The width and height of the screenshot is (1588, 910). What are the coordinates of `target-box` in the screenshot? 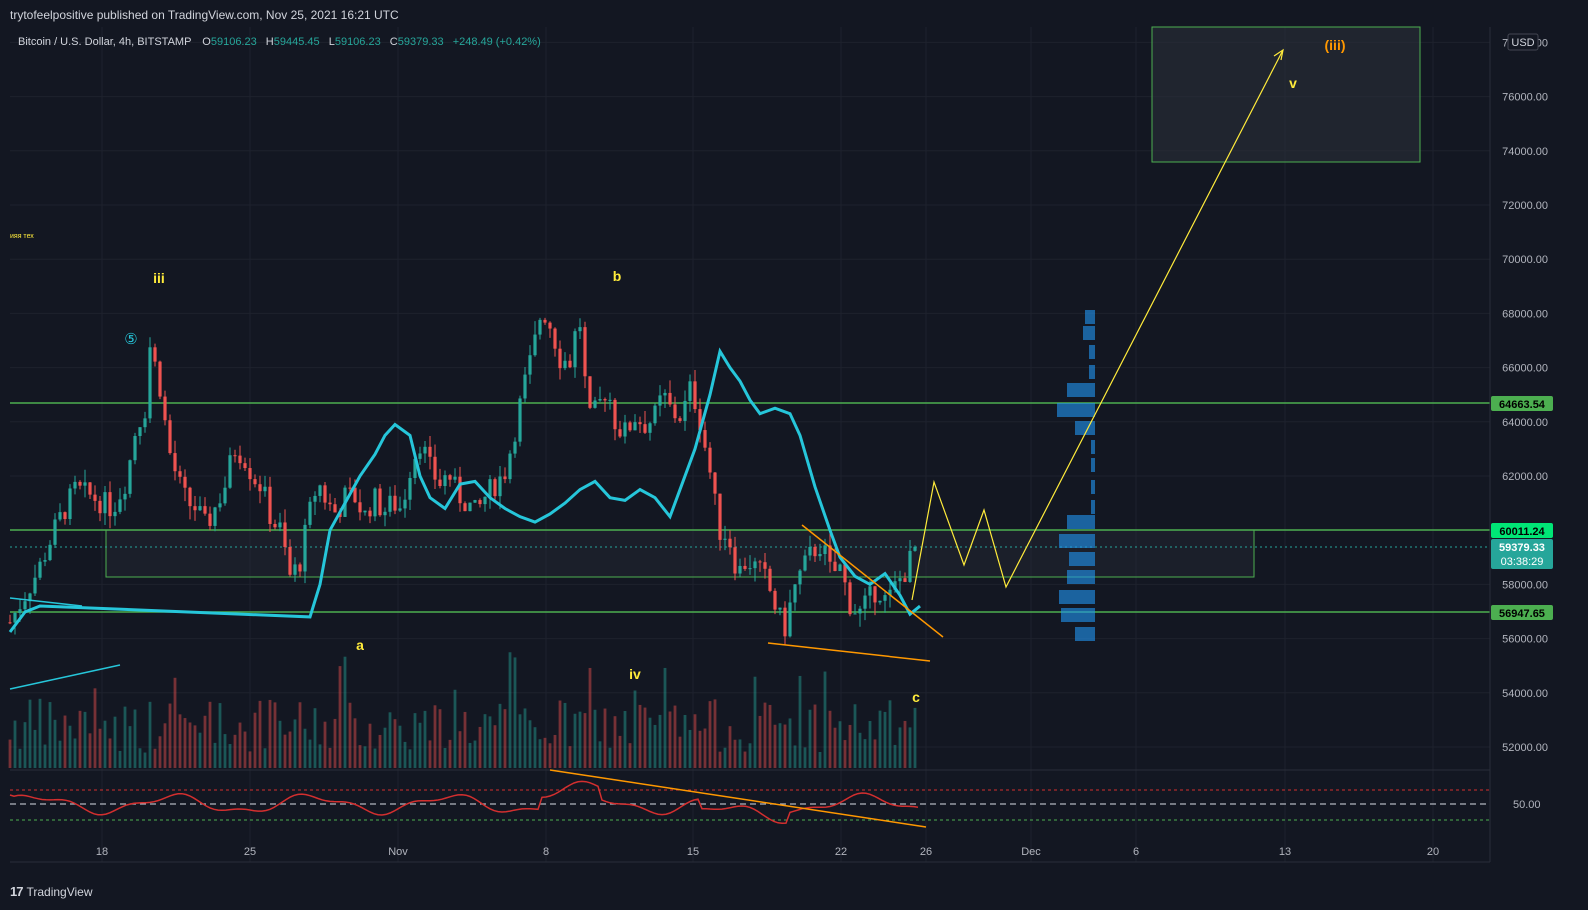 It's located at (1286, 94).